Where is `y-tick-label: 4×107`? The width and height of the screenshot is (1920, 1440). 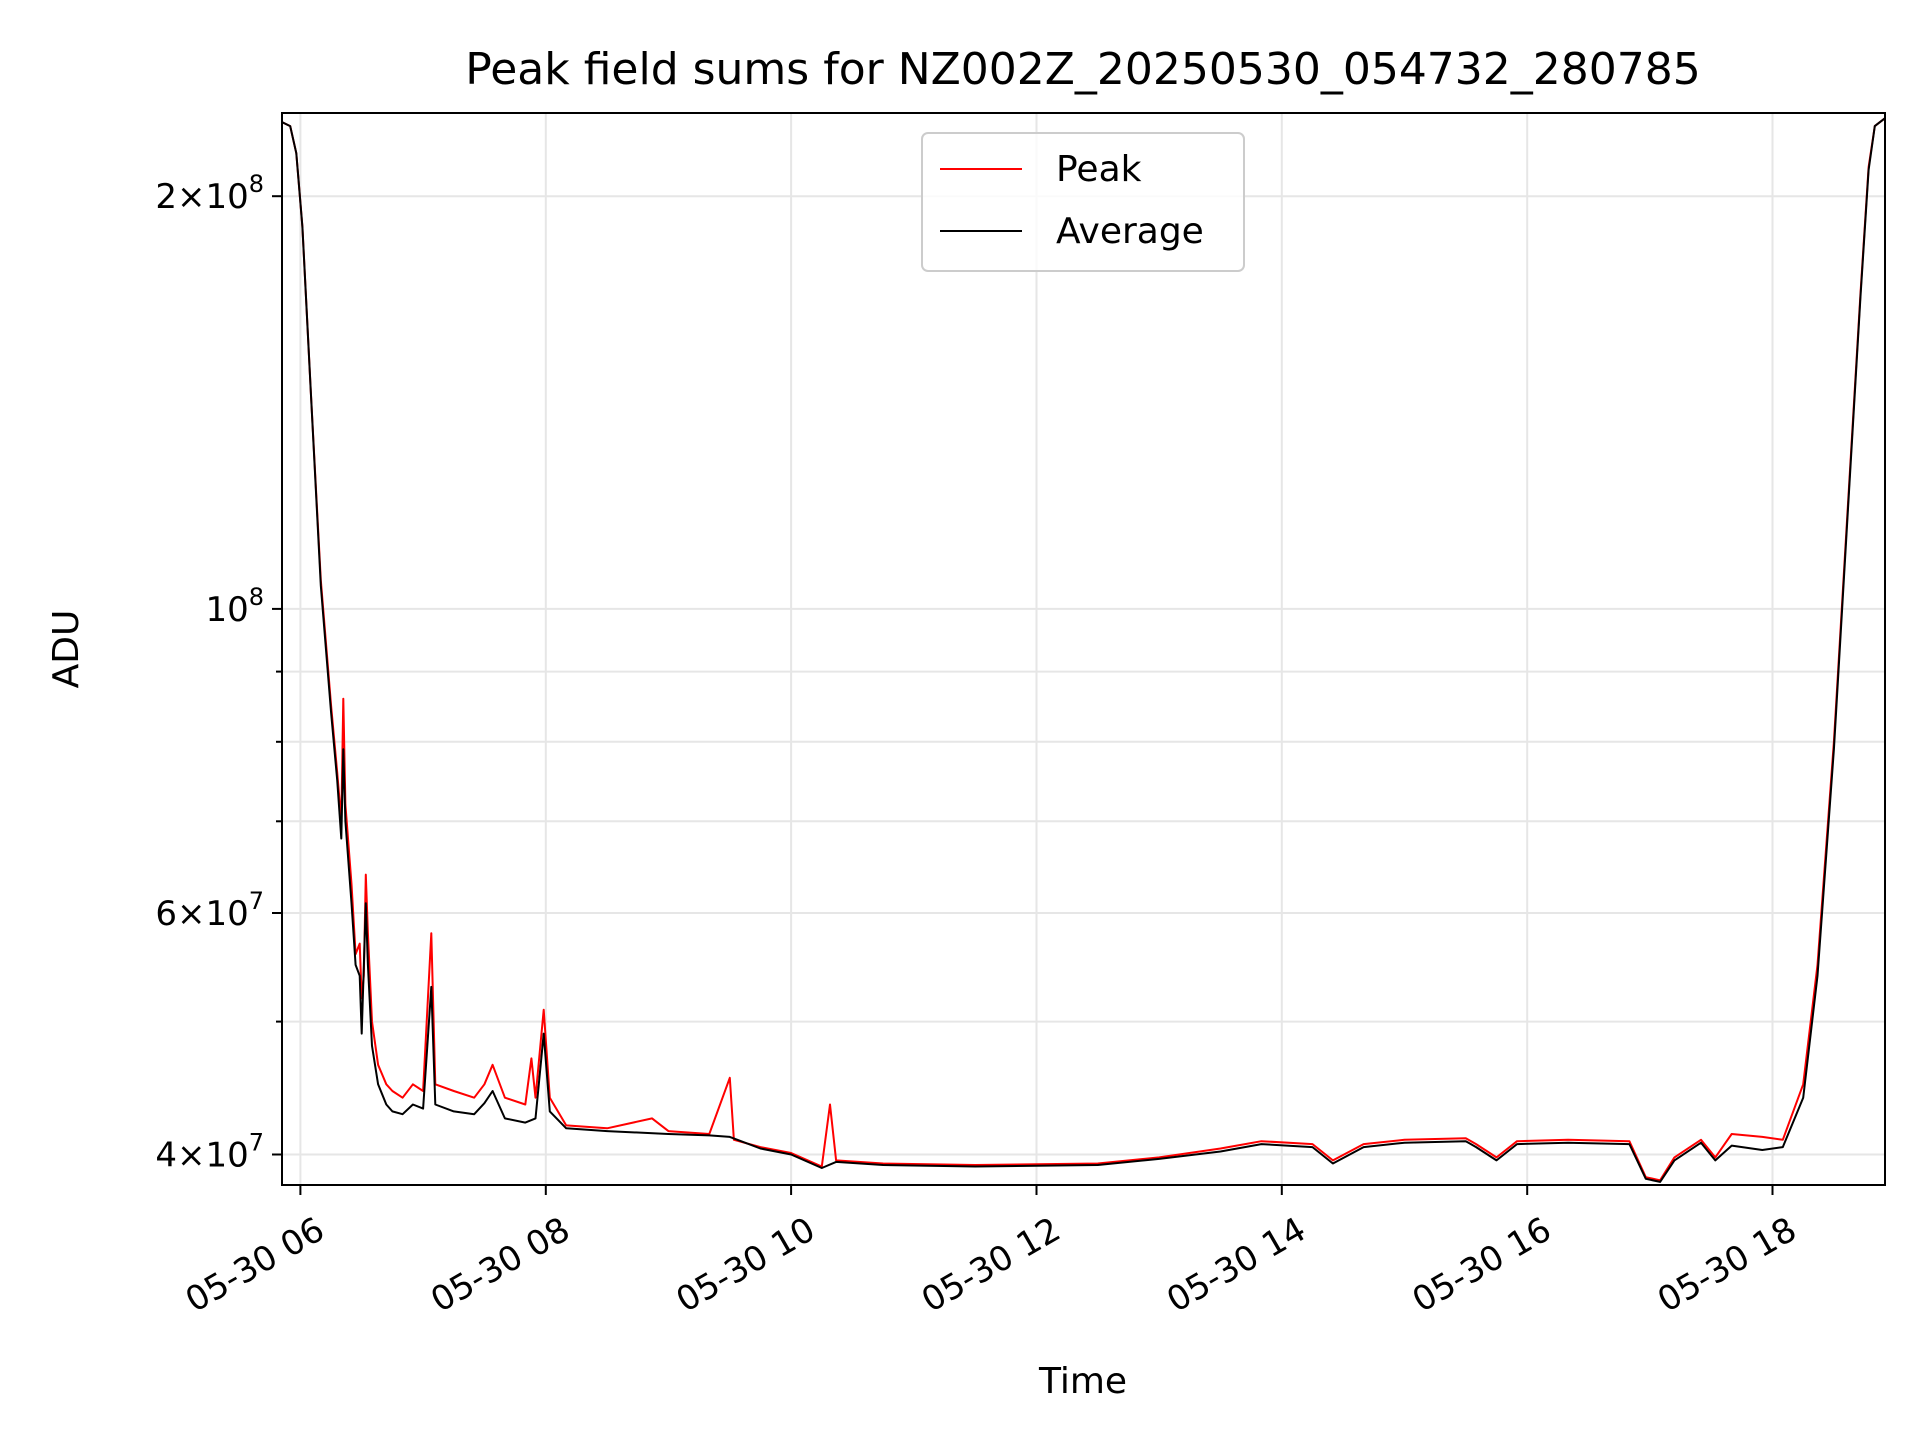
y-tick-label: 4×107 is located at coordinates (209, 1152).